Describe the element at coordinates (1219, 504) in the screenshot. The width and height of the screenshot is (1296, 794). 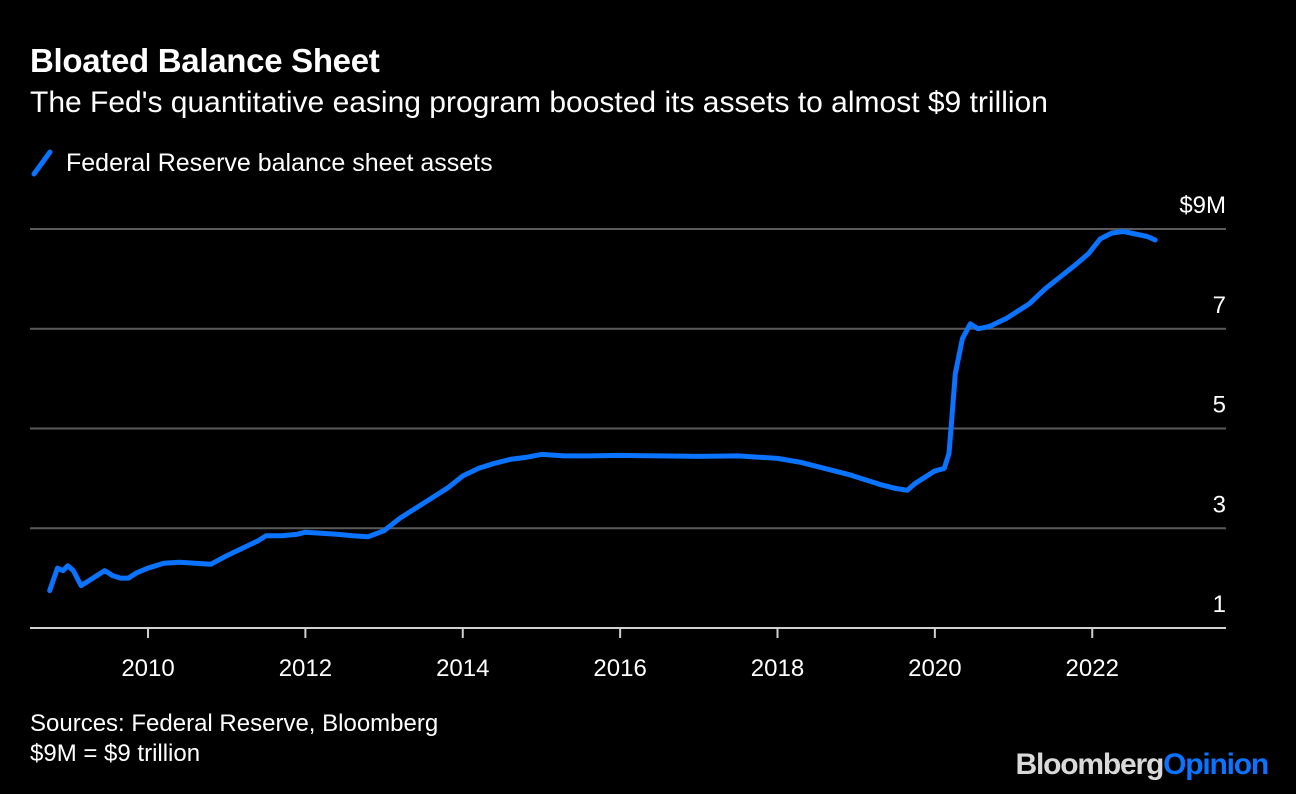
I see `y-tick-label-3: 3` at that location.